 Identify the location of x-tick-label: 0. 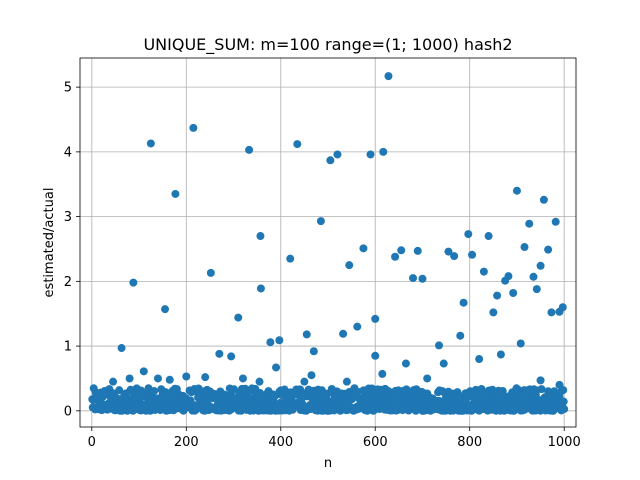
(92, 442).